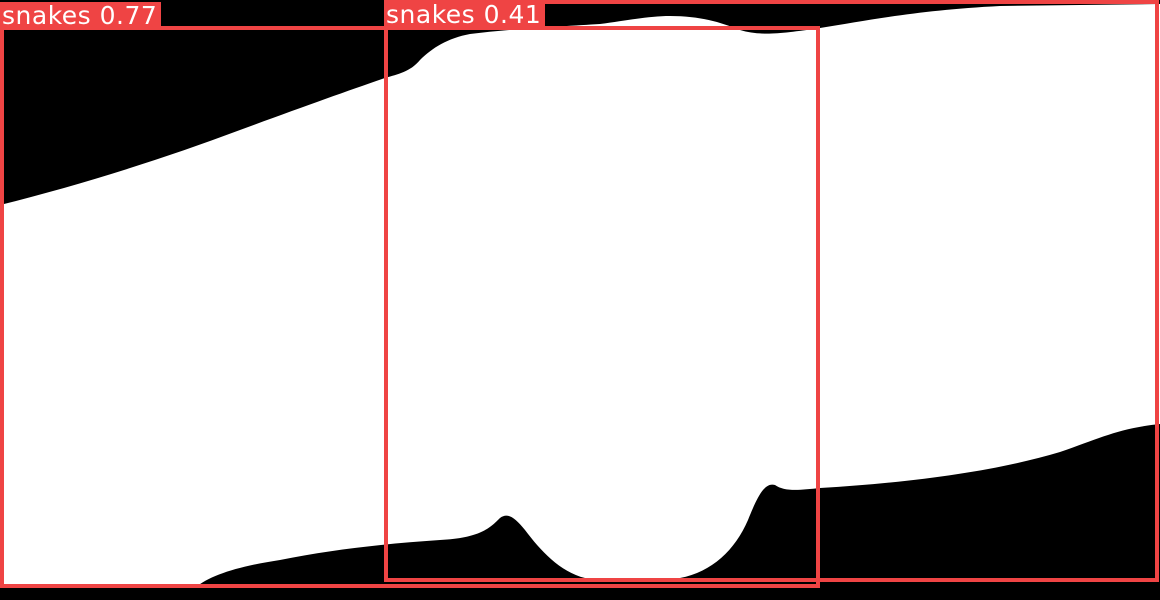 The width and height of the screenshot is (1160, 600). Describe the element at coordinates (512, 14) in the screenshot. I see `detection-score: 0.41` at that location.